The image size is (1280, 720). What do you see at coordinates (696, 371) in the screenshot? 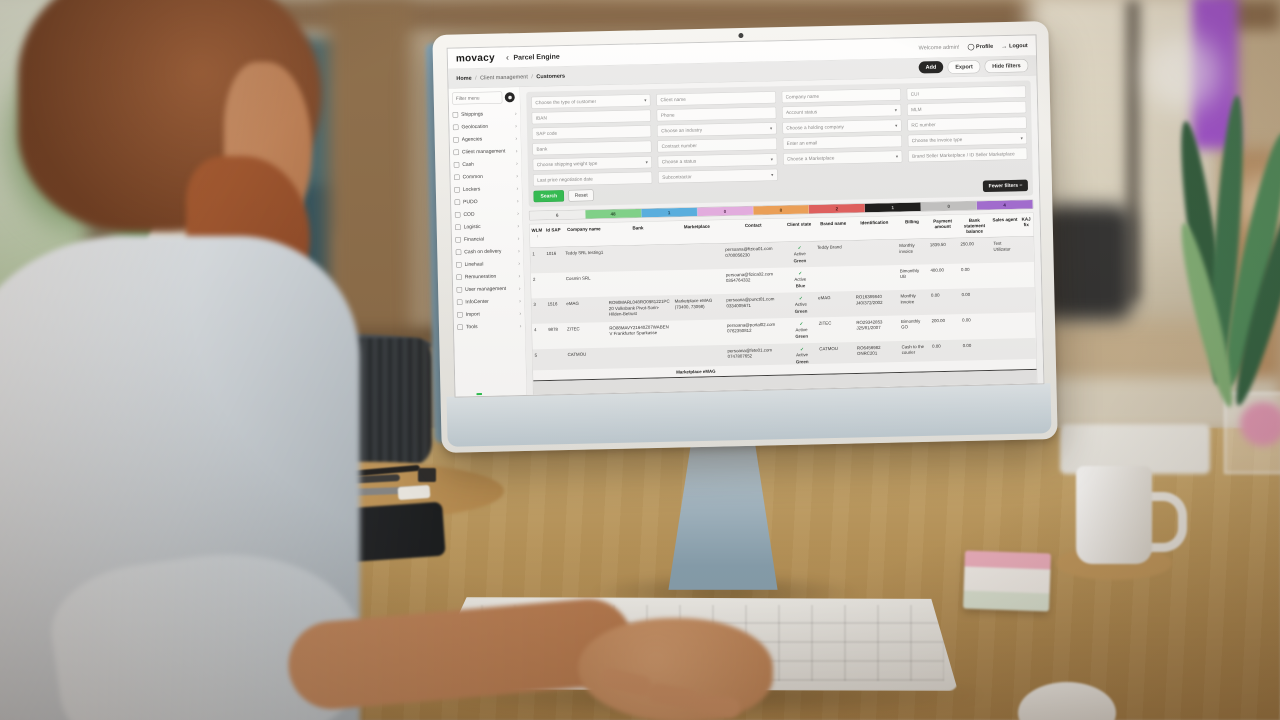
I see `cell-marketplace: Marketplace eMAG` at bounding box center [696, 371].